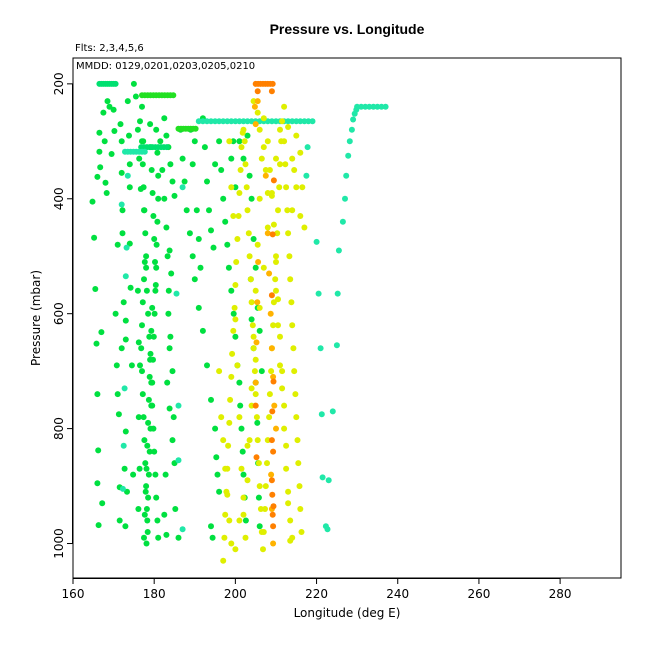 This screenshot has width=650, height=650. Describe the element at coordinates (154, 594) in the screenshot. I see `x-tick-label: 180` at that location.